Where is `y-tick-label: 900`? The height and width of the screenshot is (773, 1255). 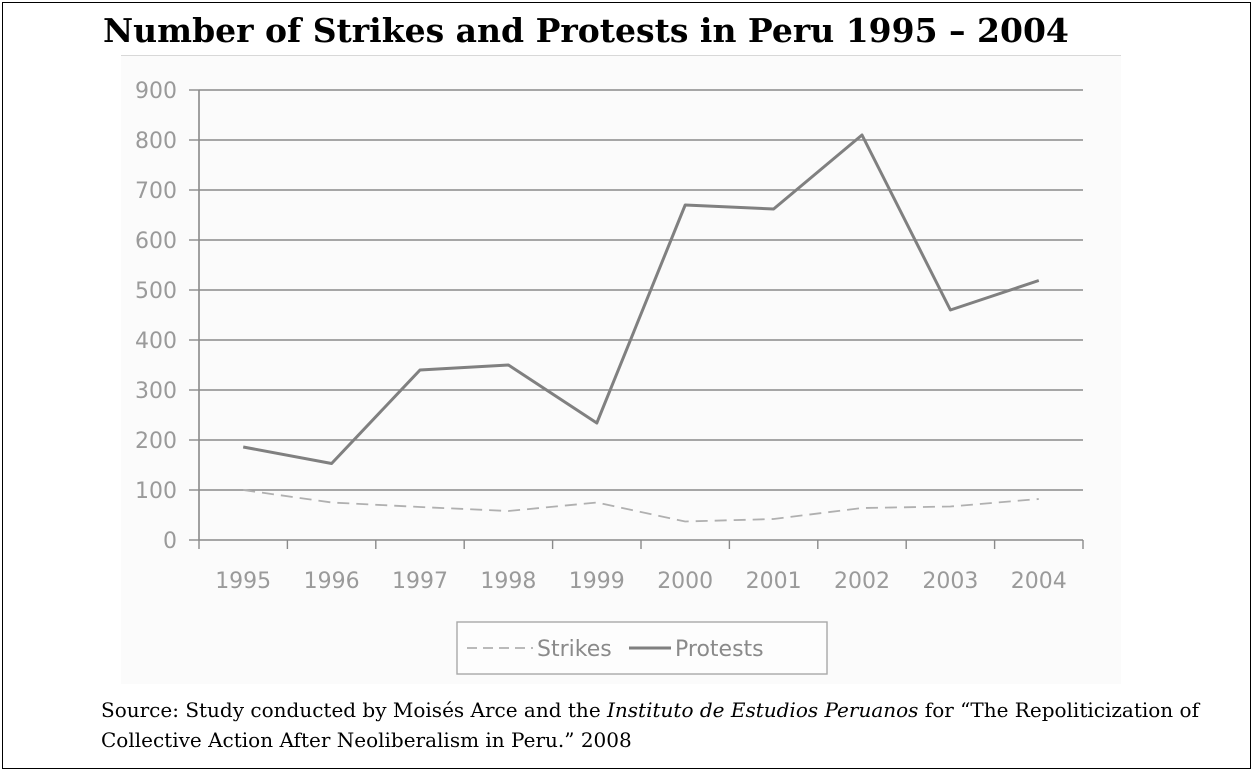 y-tick-label: 900 is located at coordinates (156, 91).